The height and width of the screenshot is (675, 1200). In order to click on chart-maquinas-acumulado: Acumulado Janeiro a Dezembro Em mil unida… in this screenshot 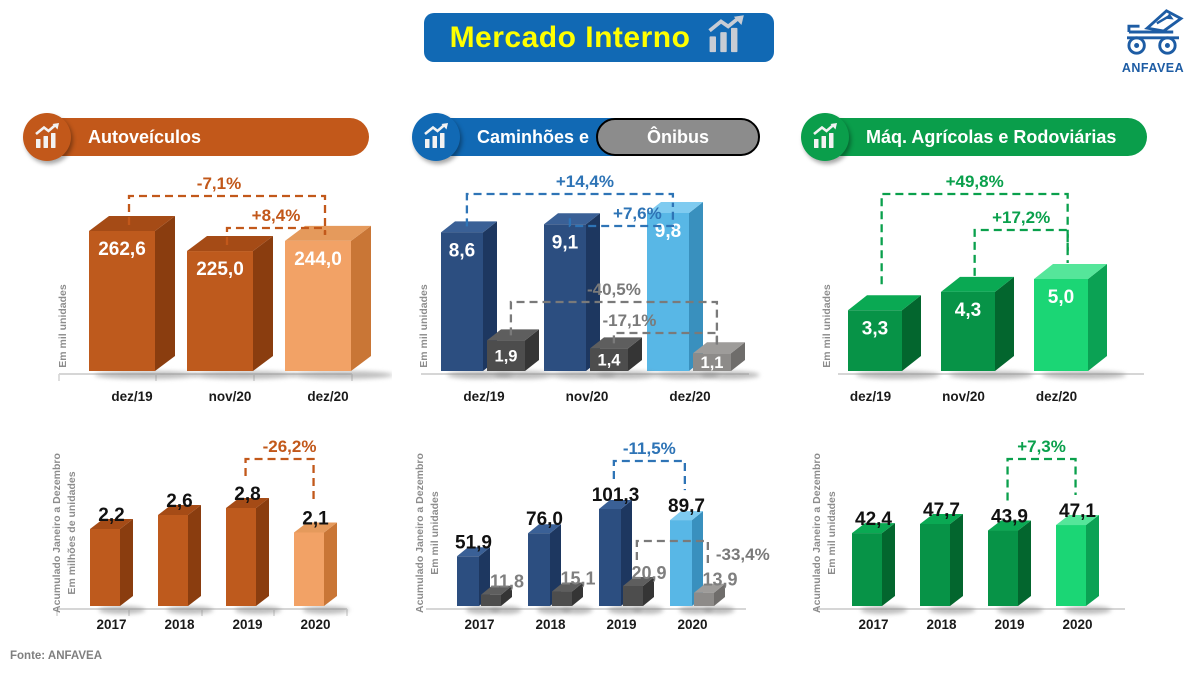, I will do `click(986, 532)`.